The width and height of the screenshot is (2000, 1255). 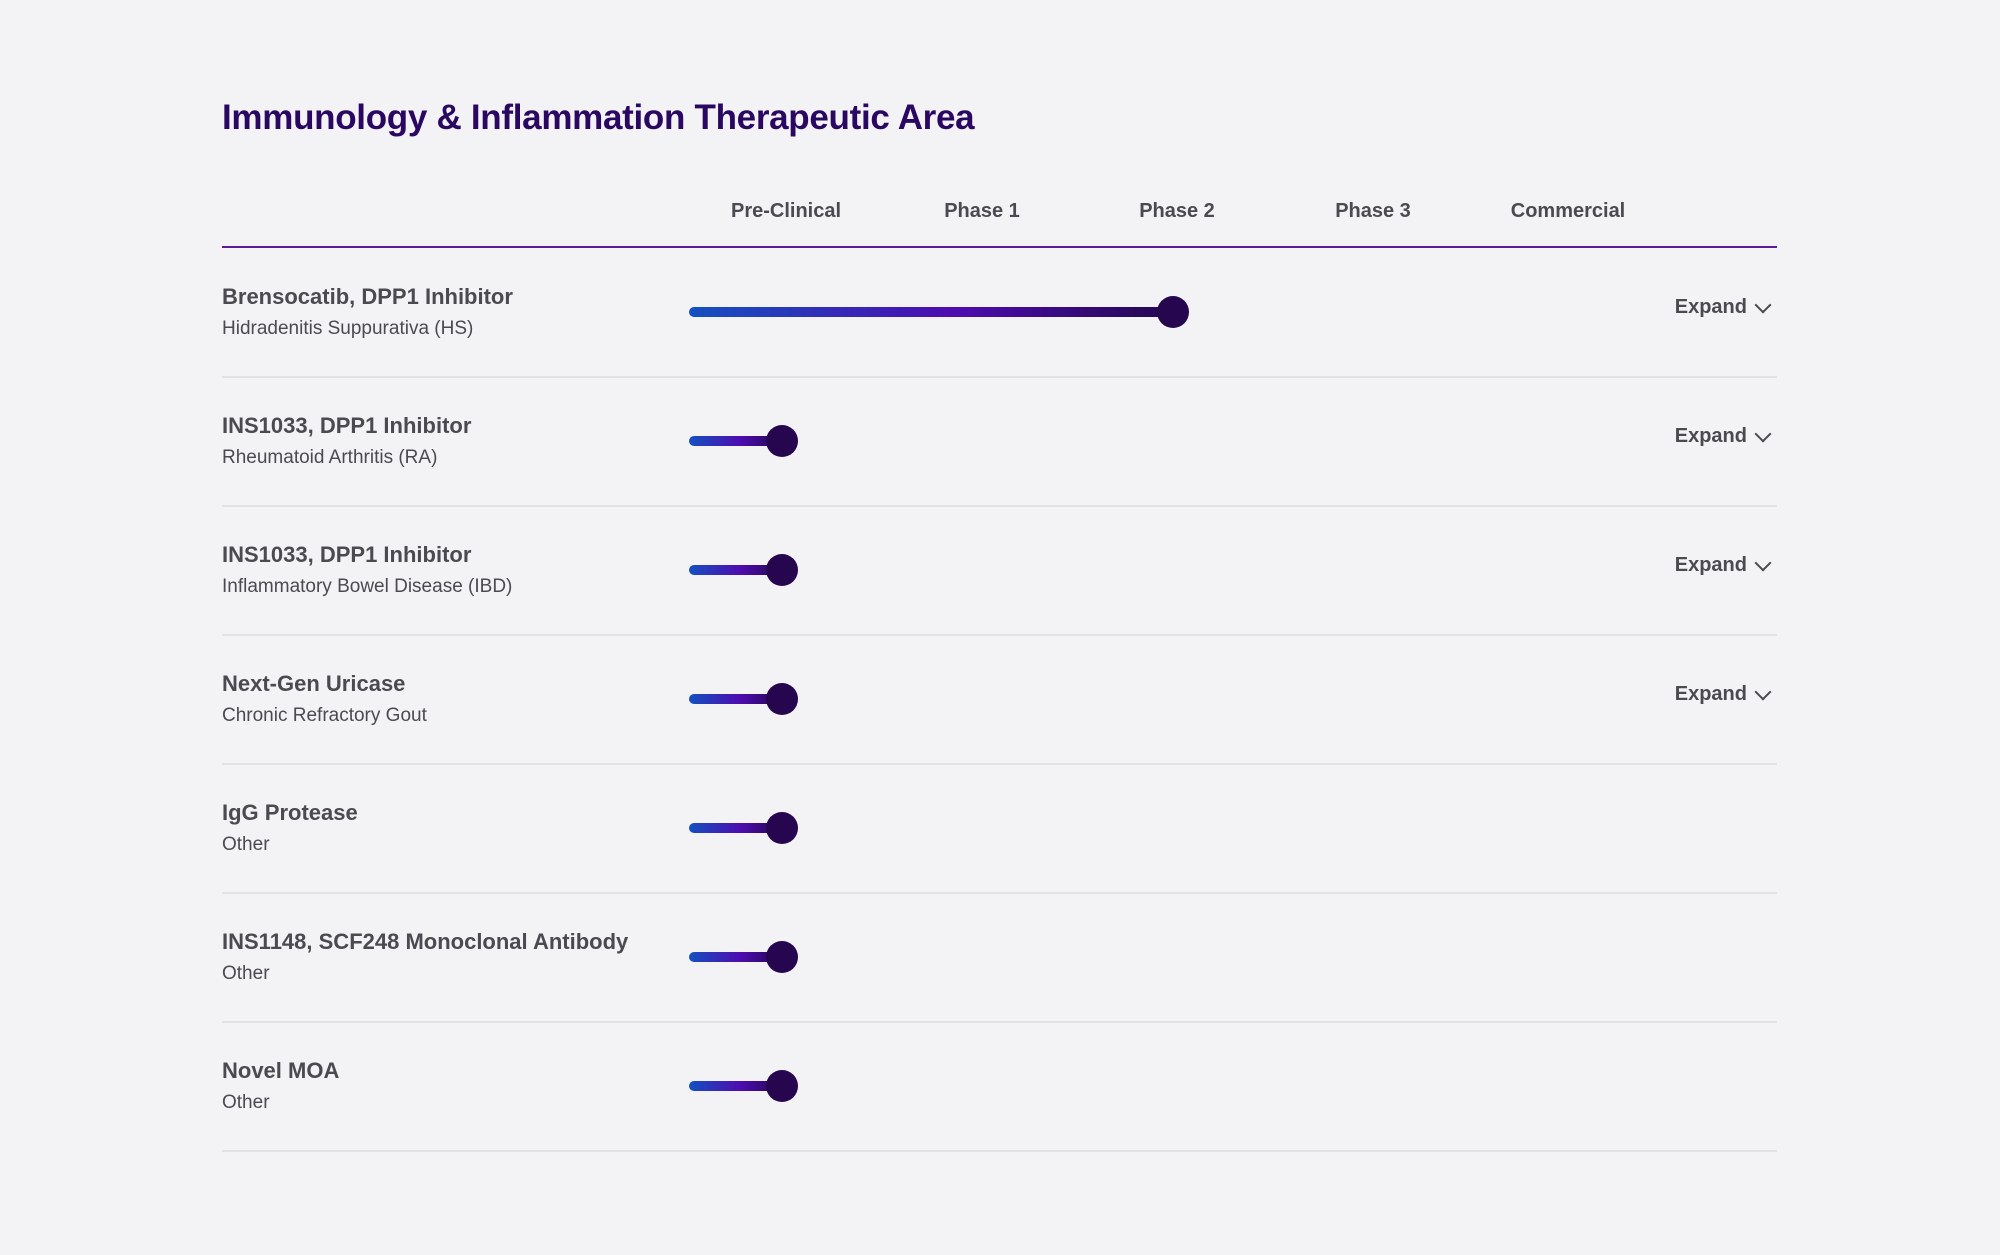 I want to click on indication: Hidradenitis Suppurativa (HS), so click(x=348, y=328).